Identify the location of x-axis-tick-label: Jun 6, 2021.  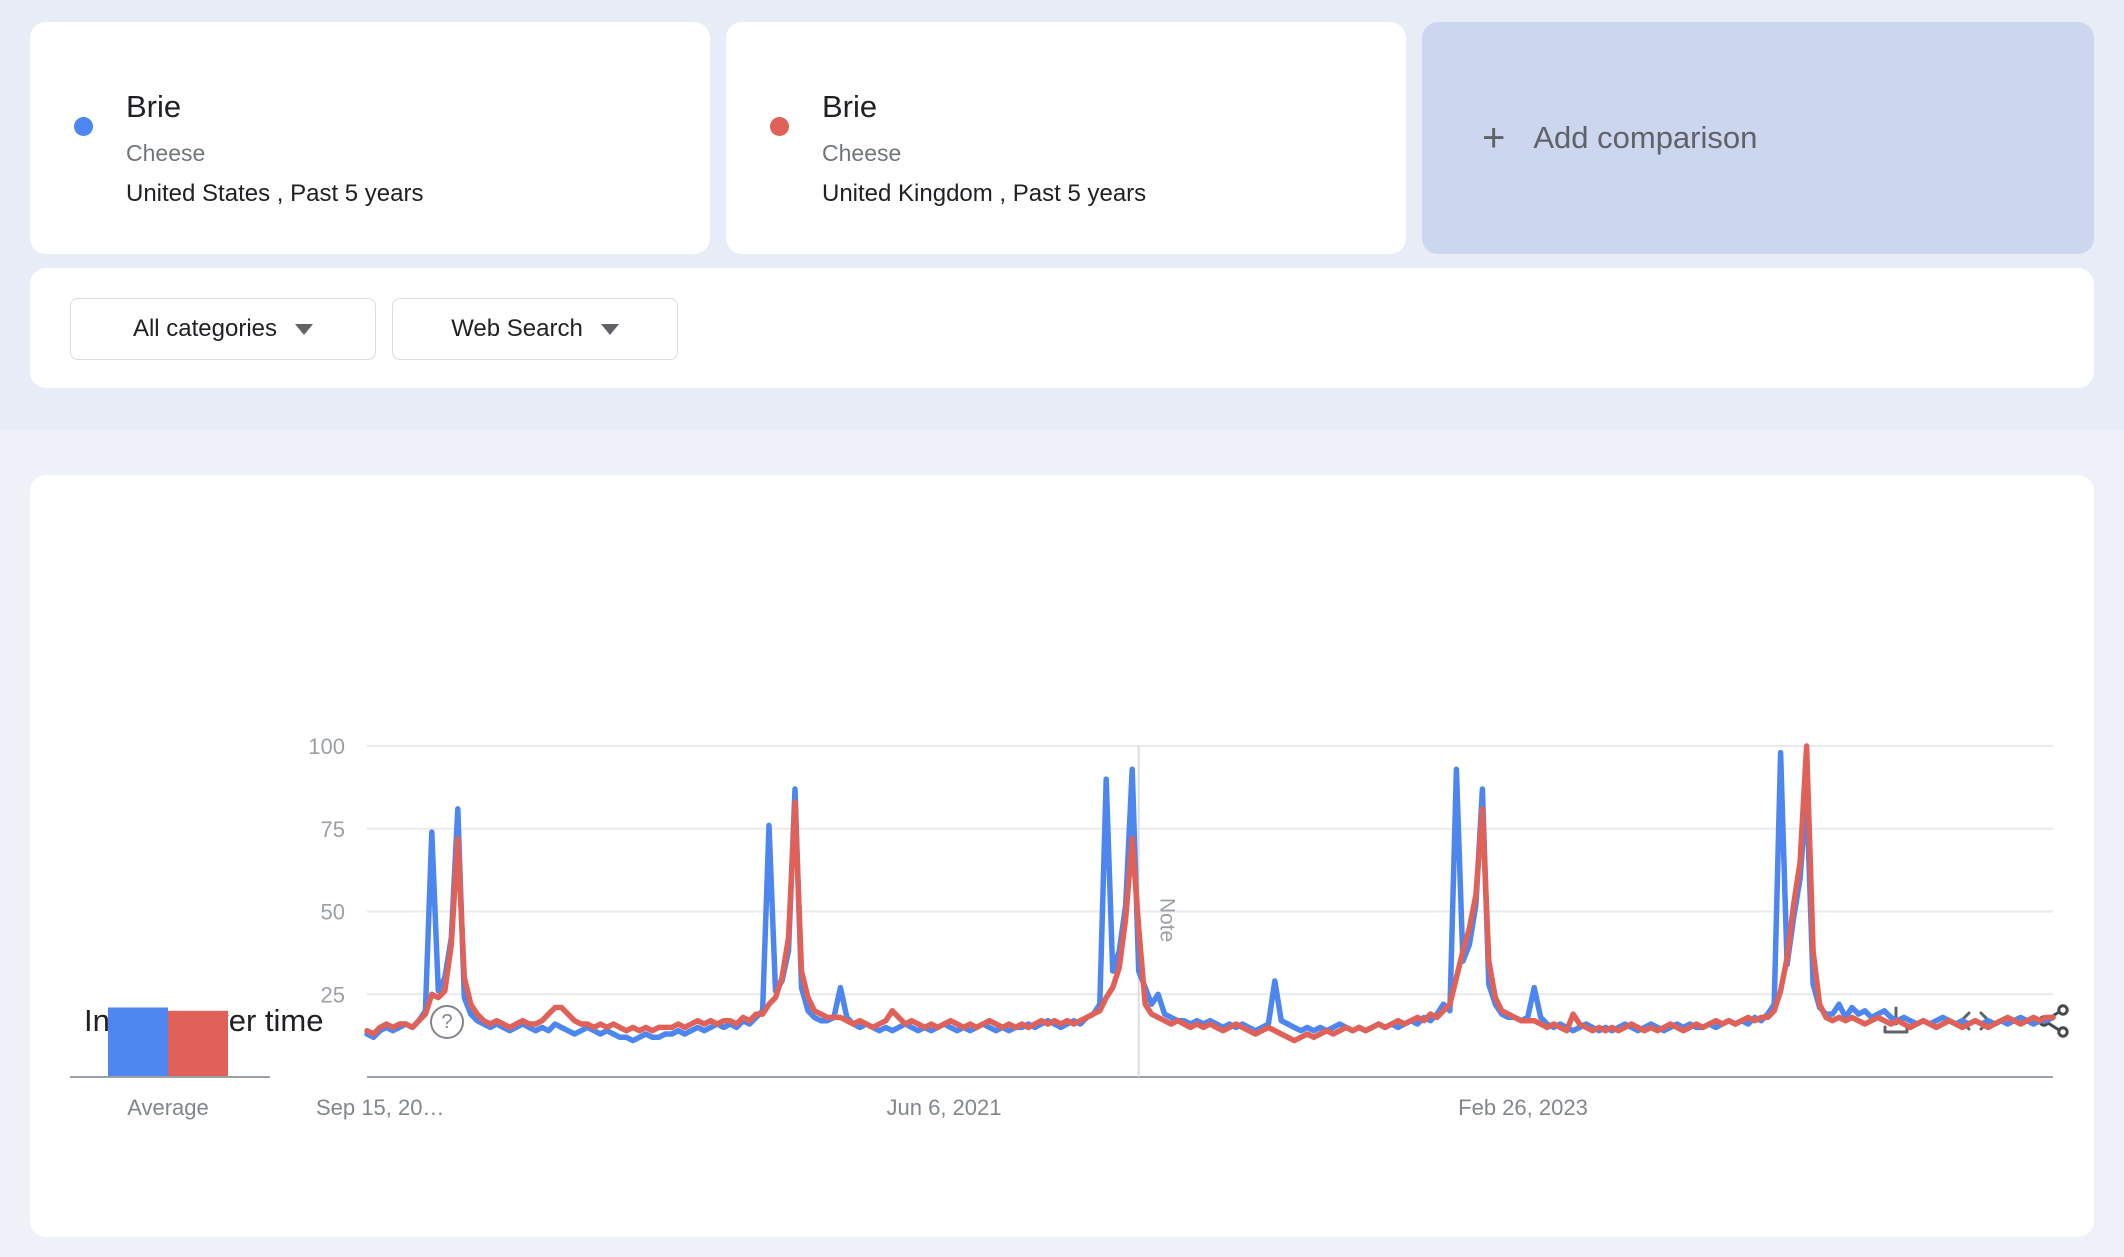
(944, 1107).